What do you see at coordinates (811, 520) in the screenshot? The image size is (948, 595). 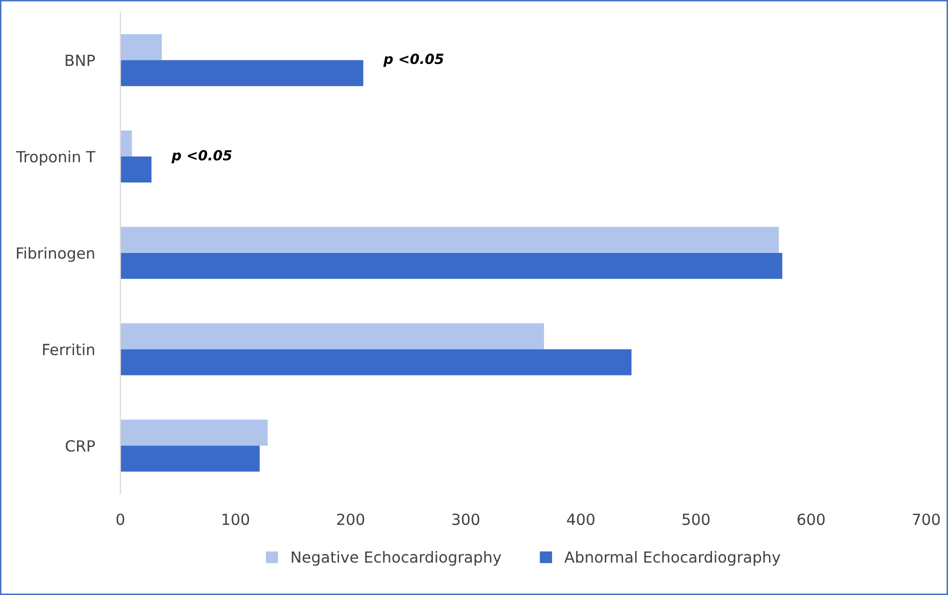 I see `x-tick-label: 600` at bounding box center [811, 520].